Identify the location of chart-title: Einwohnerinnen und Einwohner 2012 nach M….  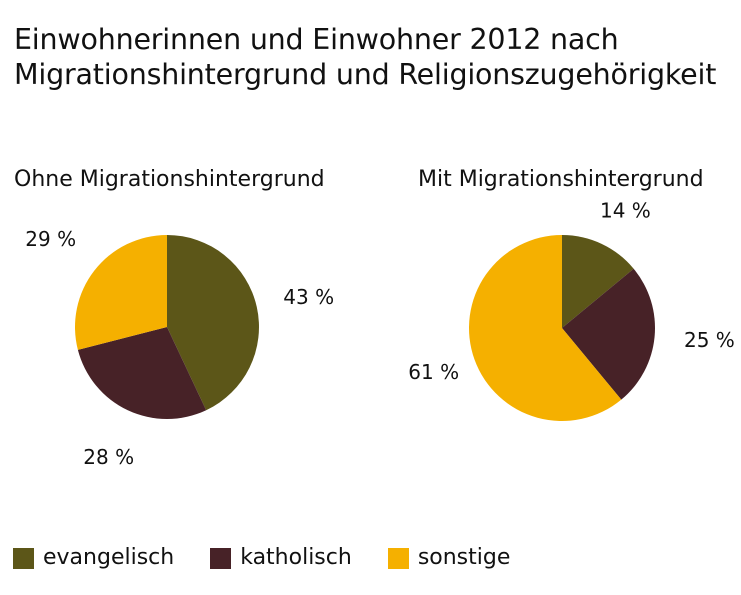
(365, 57).